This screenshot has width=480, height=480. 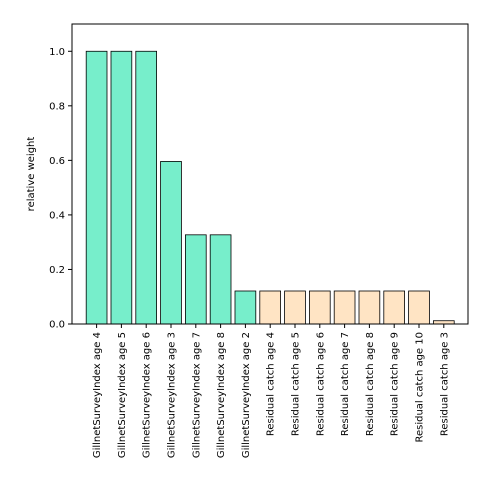 What do you see at coordinates (31, 174) in the screenshot?
I see `y-axis-label: relative weight` at bounding box center [31, 174].